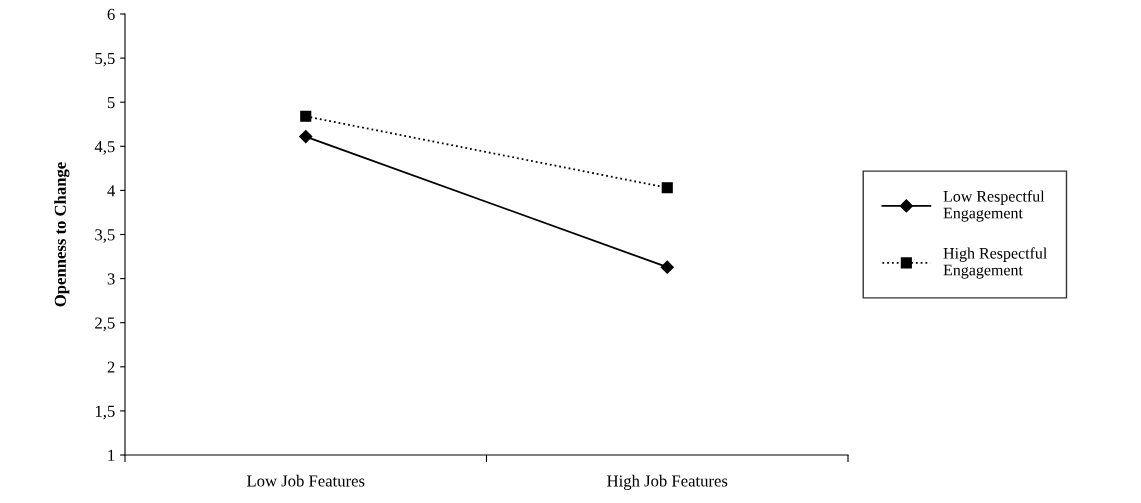 The height and width of the screenshot is (503, 1141). I want to click on x-tick-label: High Job Features, so click(667, 482).